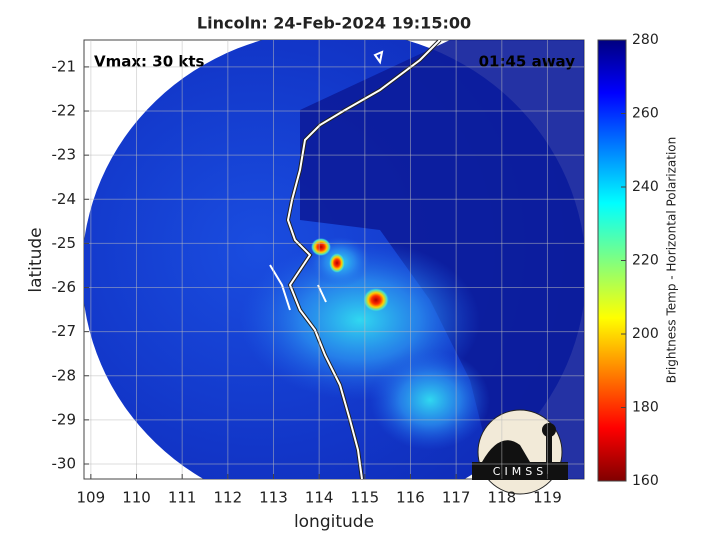  What do you see at coordinates (527, 62) in the screenshot?
I see `time-annotation: 01:45 away` at bounding box center [527, 62].